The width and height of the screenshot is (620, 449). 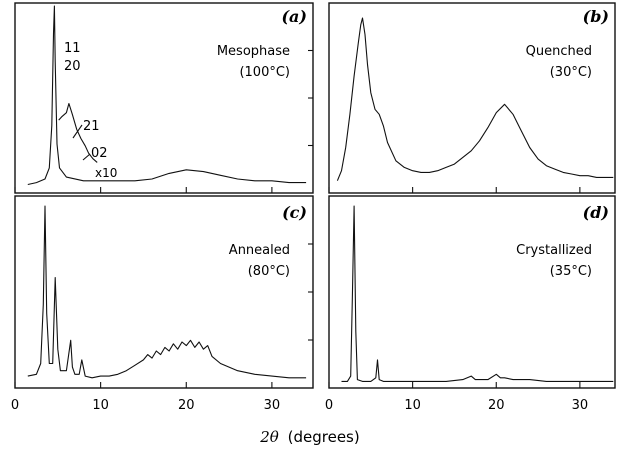 I want to click on peak-label-02: 02, so click(x=99, y=153).